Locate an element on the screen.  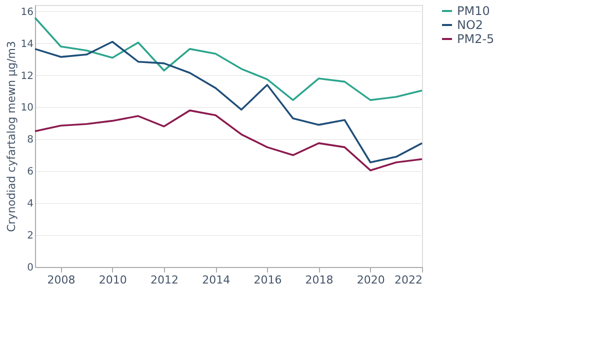
x-tick-label: 2010 is located at coordinates (112, 280).